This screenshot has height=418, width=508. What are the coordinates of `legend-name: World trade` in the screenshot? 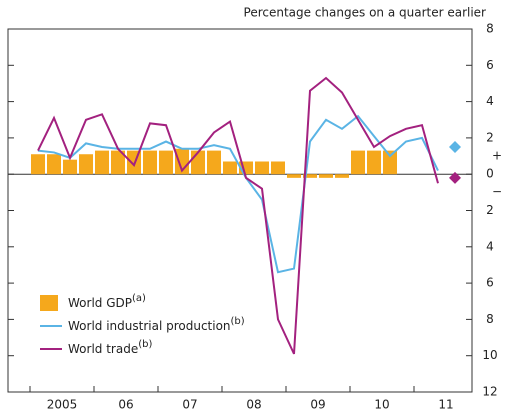 It's located at (103, 349).